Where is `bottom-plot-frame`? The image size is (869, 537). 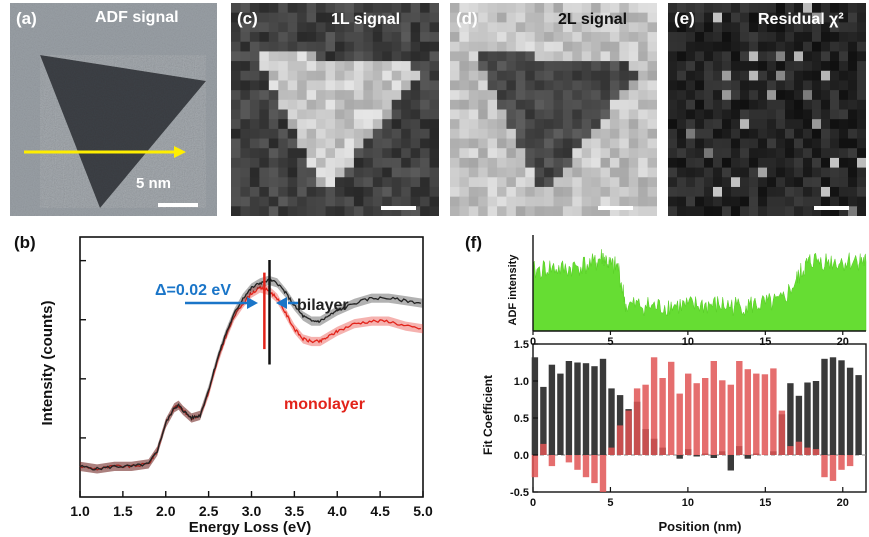 bottom-plot-frame is located at coordinates (699, 418).